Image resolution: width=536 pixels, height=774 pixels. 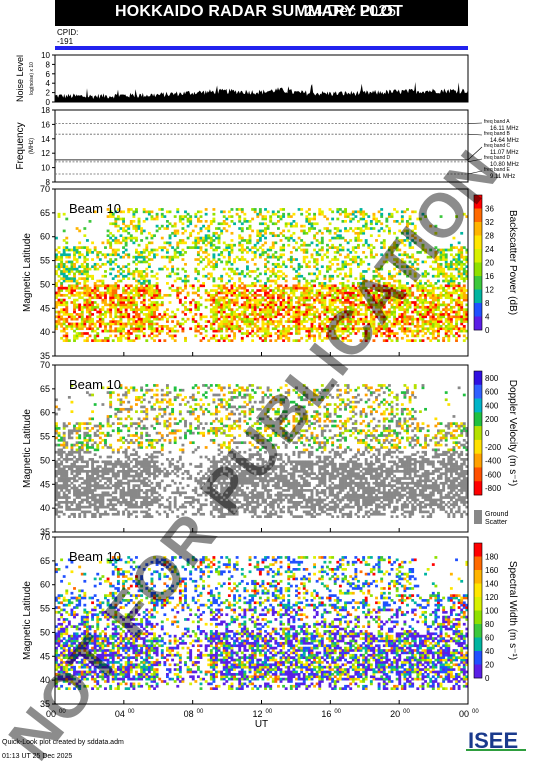 What do you see at coordinates (475, 153) in the screenshot?
I see `frequency-band-leader` at bounding box center [475, 153].